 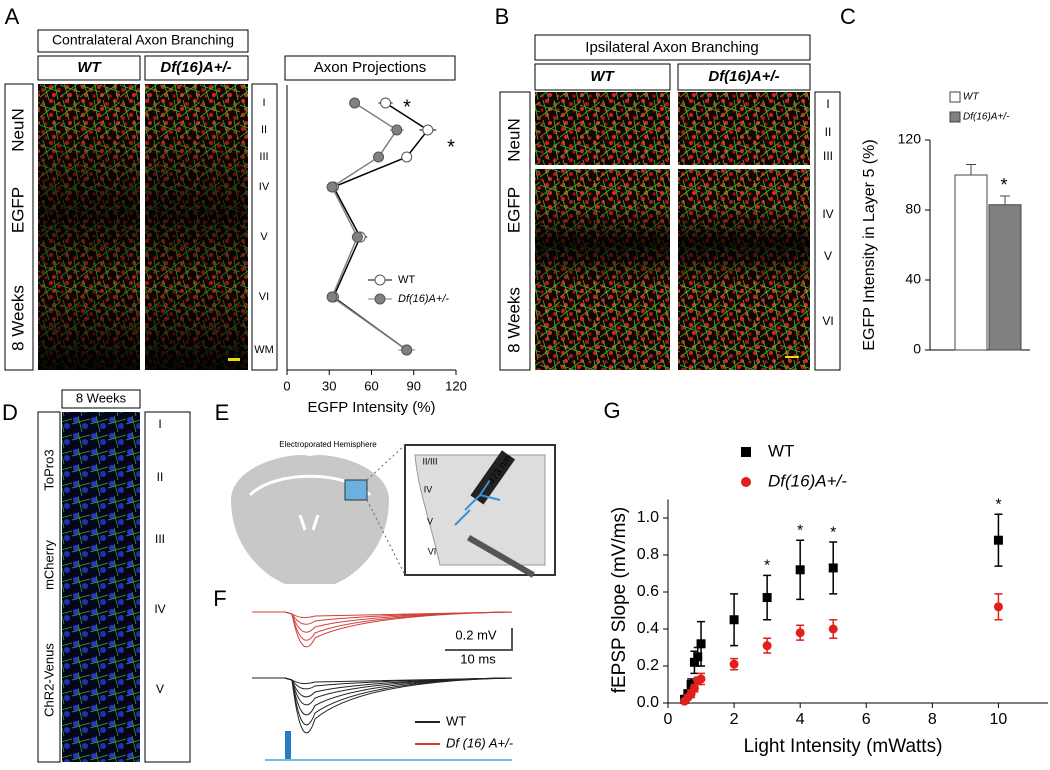 I want to click on y-tick-label: 120, so click(x=910, y=139).